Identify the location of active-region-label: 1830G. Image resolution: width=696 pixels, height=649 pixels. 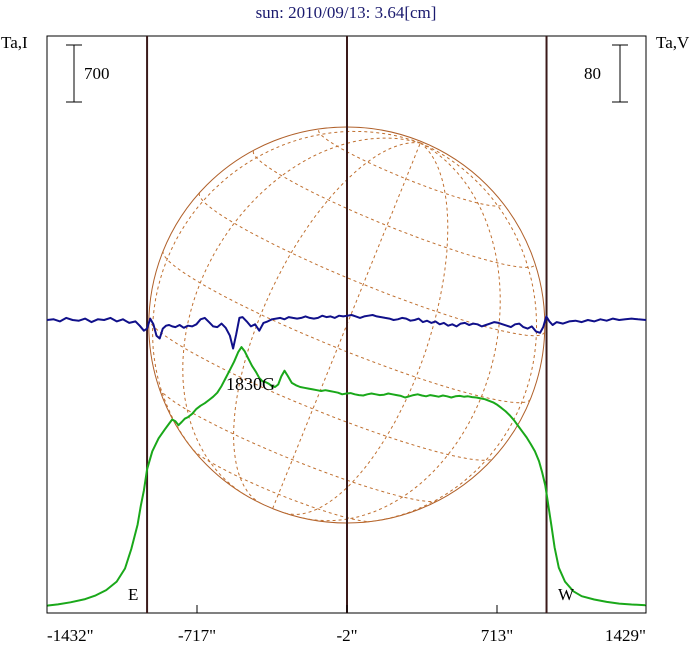
(250, 384).